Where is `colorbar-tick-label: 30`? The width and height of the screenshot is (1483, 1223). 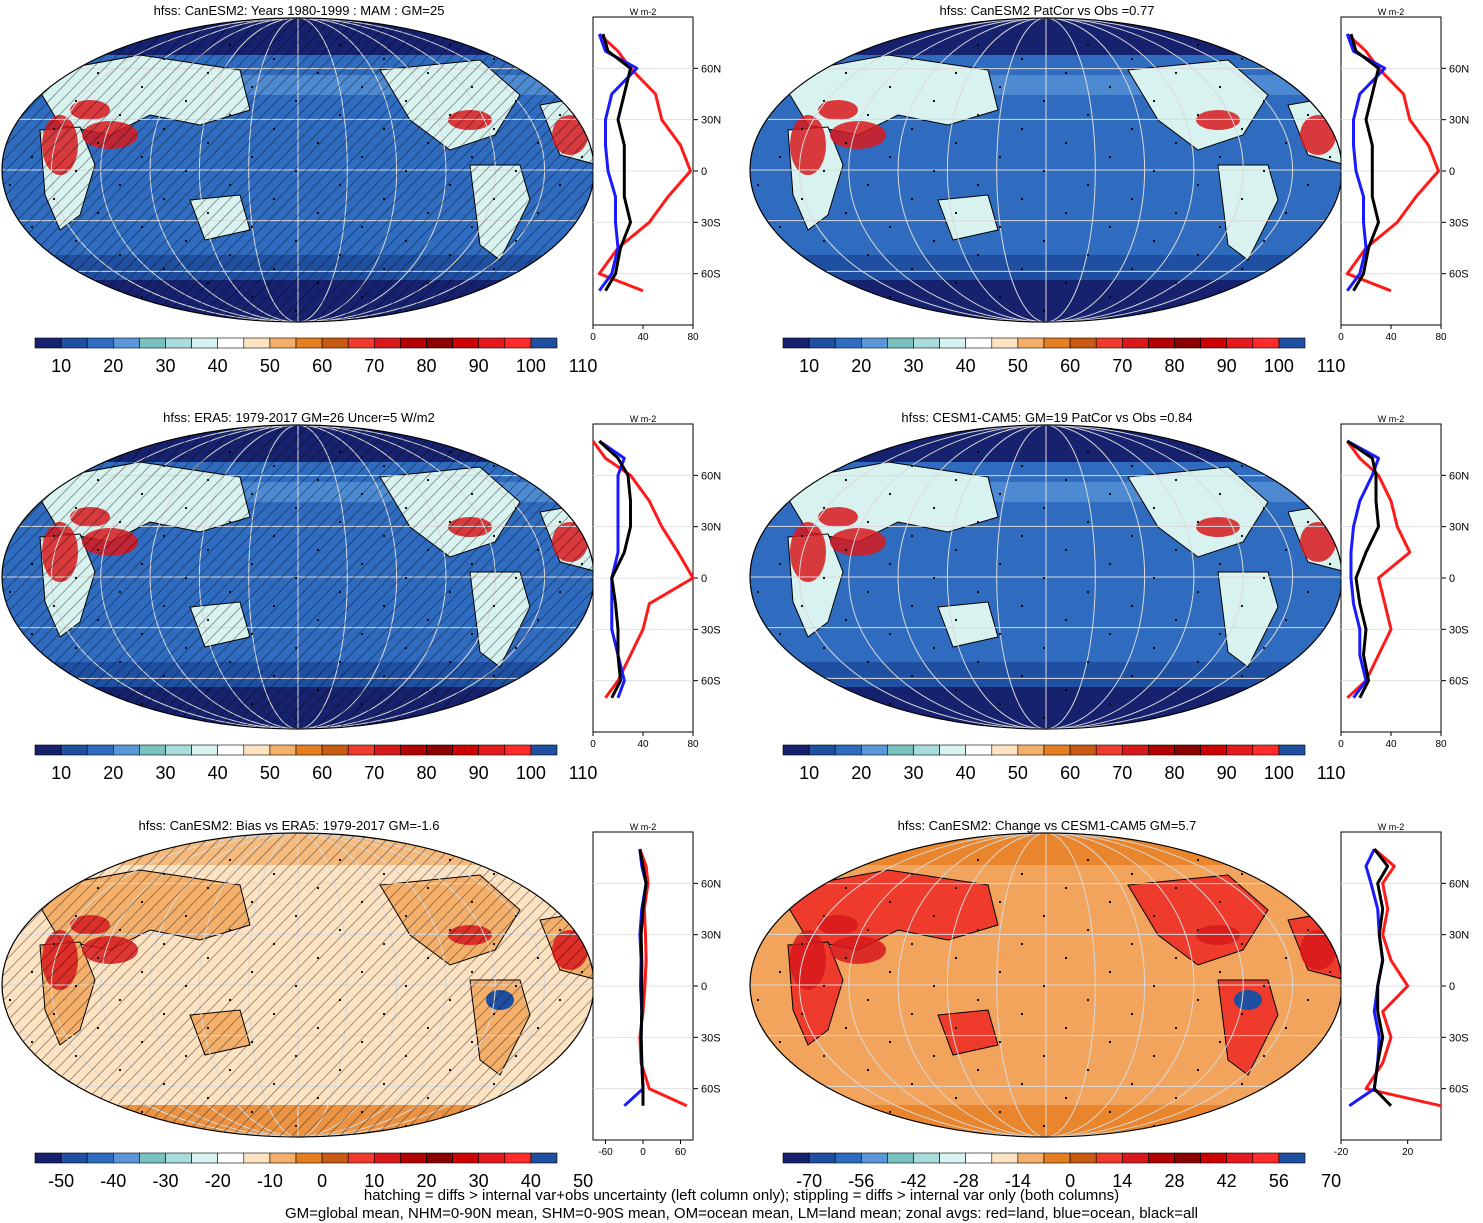
colorbar-tick-label: 30 is located at coordinates (165, 366).